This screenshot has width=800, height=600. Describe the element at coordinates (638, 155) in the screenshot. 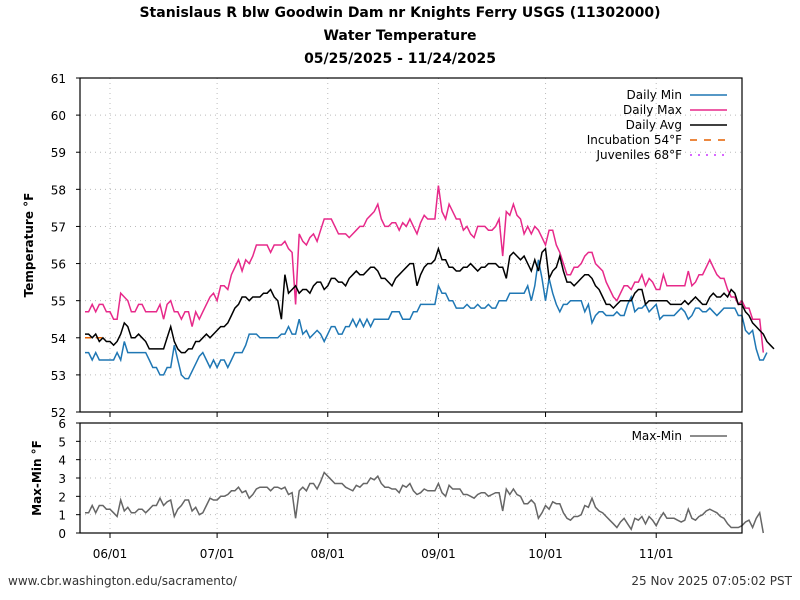

I see `legend-label: Juveniles 68°F` at that location.